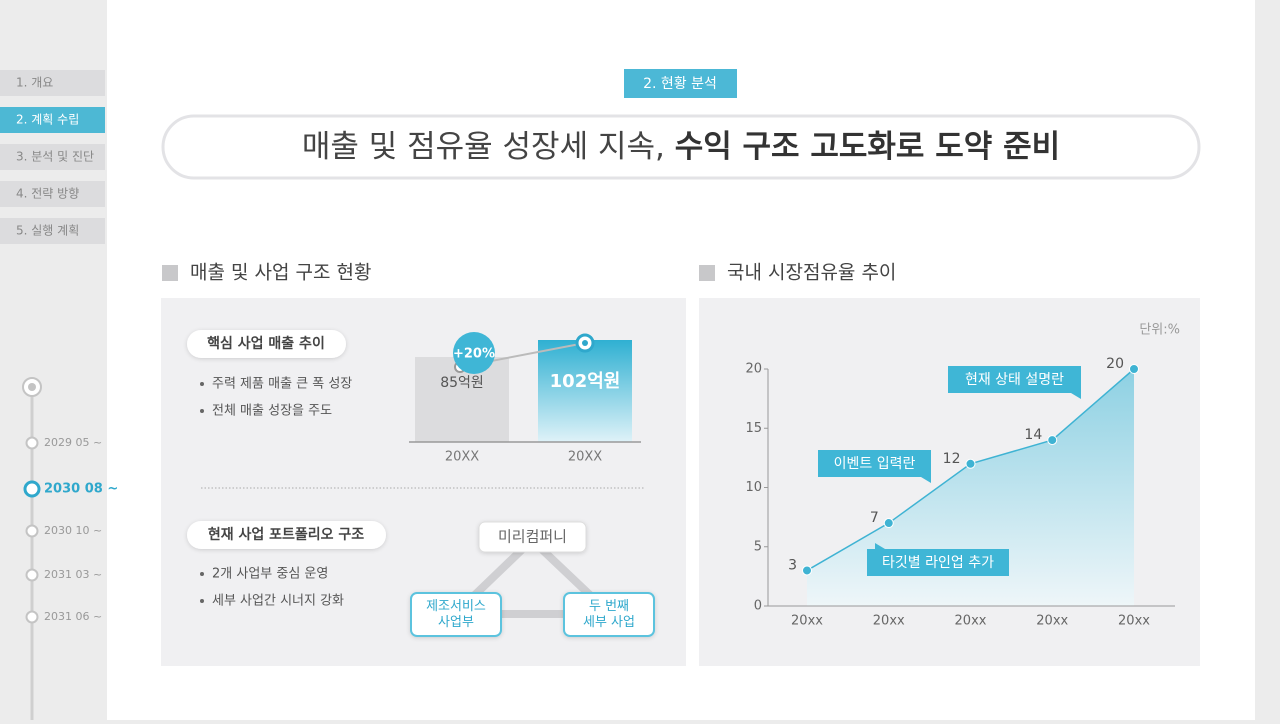 This screenshot has width=1280, height=724. I want to click on annotation-text: 이벤트 입력란, so click(875, 464).